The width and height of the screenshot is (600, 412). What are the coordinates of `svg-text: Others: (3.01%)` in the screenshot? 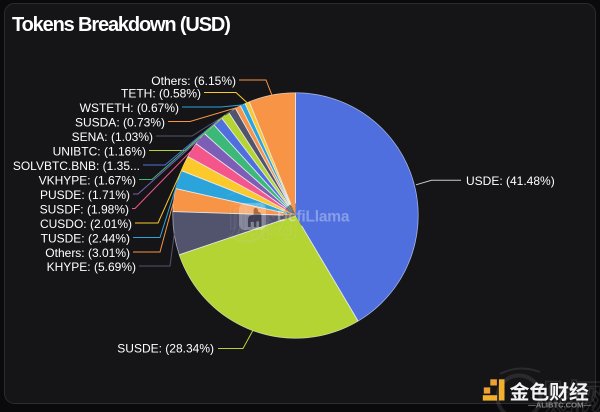 It's located at (87, 253).